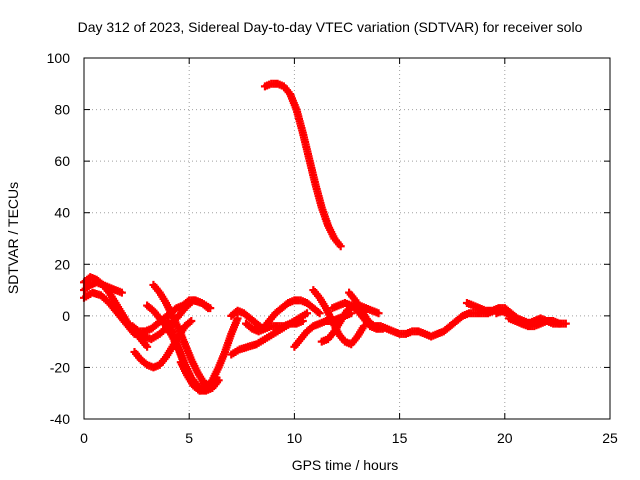  I want to click on y-tick-label: 60, so click(62, 161).